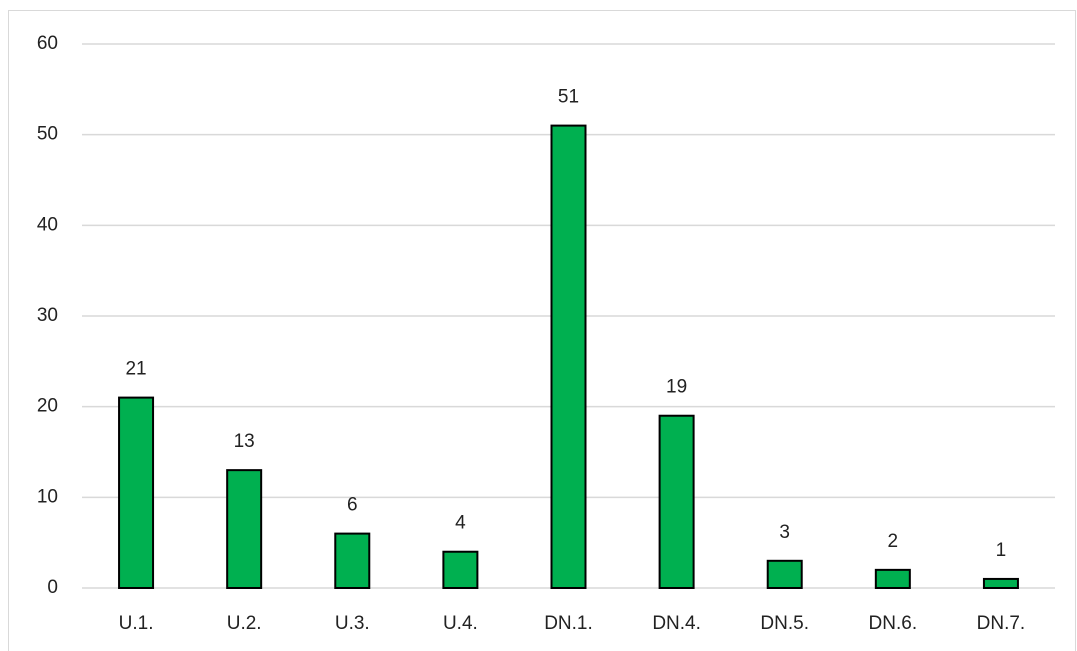 This screenshot has height=651, width=1077. What do you see at coordinates (784, 623) in the screenshot?
I see `x-tick-label: DN.5.` at bounding box center [784, 623].